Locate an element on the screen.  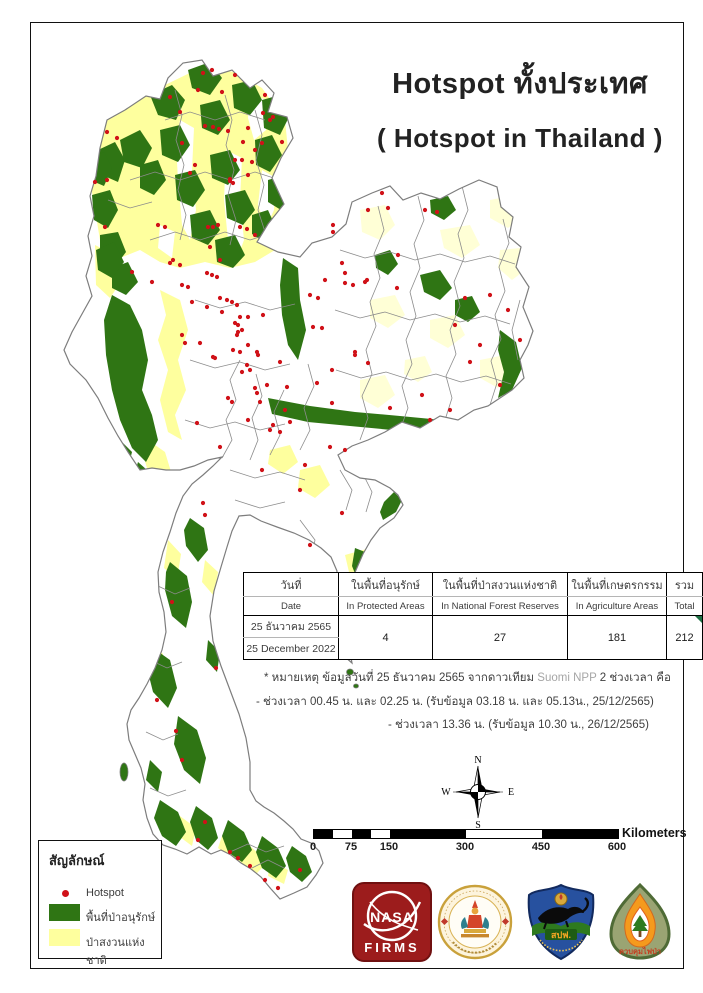
nasa-firms-logo: NASA FIRMS is located at coordinates (392, 922).